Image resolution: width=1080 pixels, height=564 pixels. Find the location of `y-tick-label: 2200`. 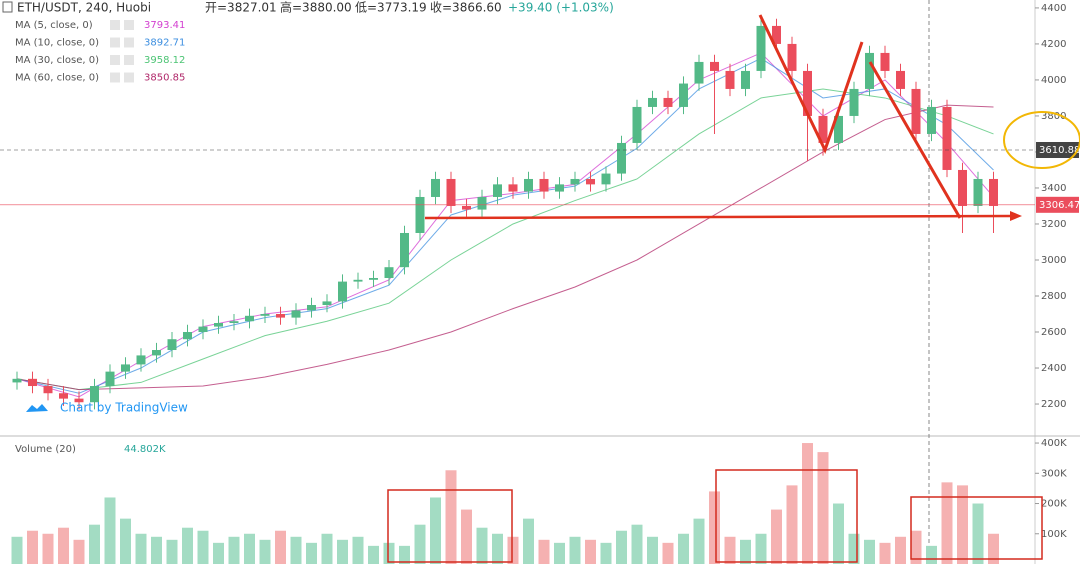

y-tick-label: 2200 is located at coordinates (1053, 404).